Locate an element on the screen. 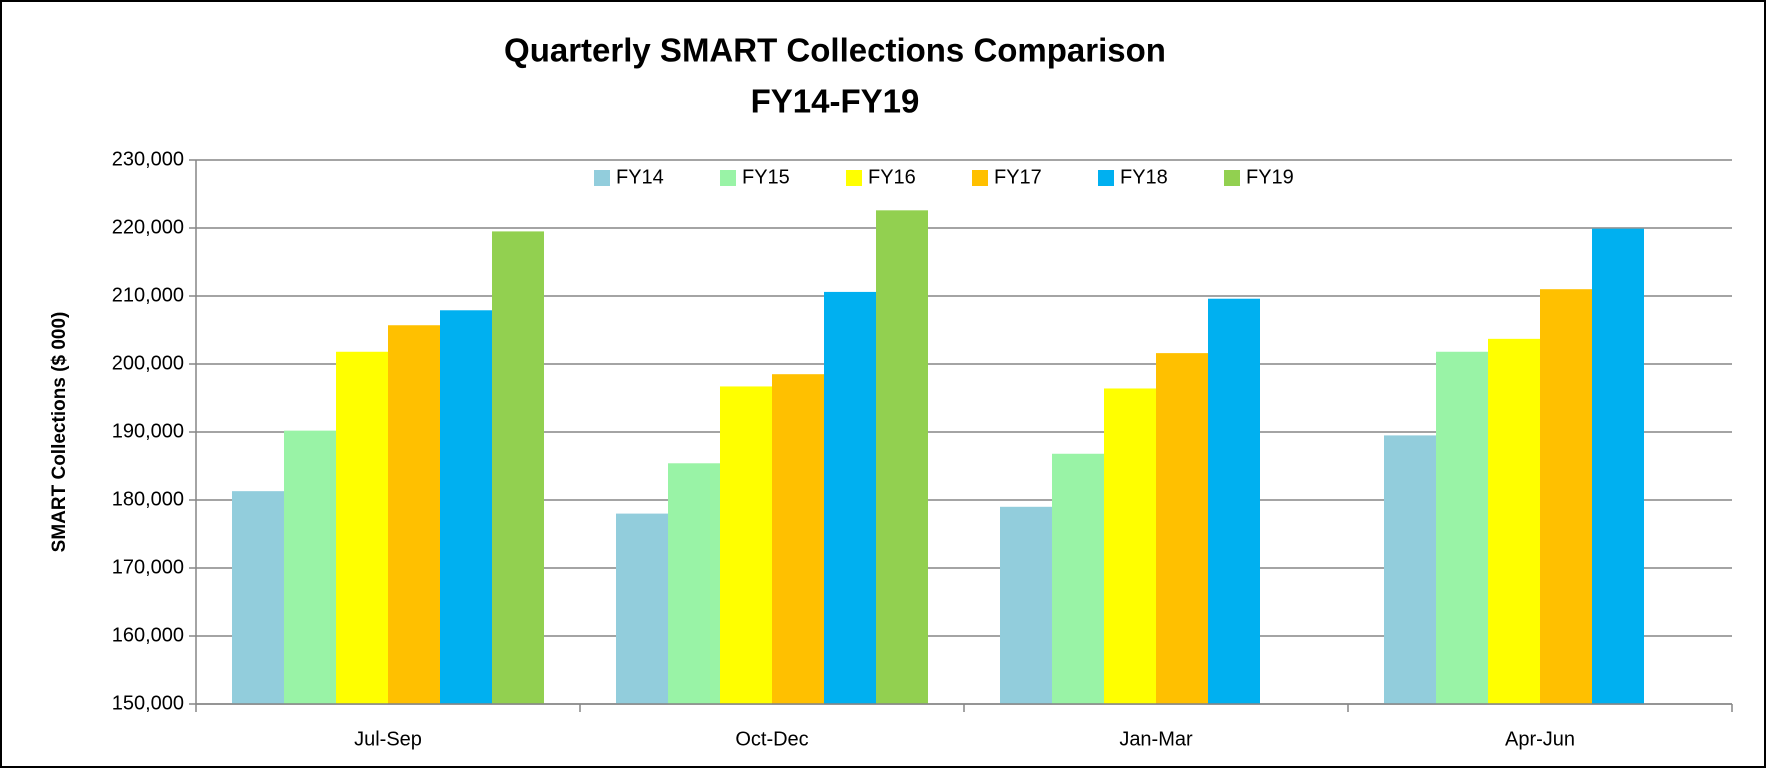 The height and width of the screenshot is (768, 1766). y-tick-label: 230,000 is located at coordinates (148, 159).